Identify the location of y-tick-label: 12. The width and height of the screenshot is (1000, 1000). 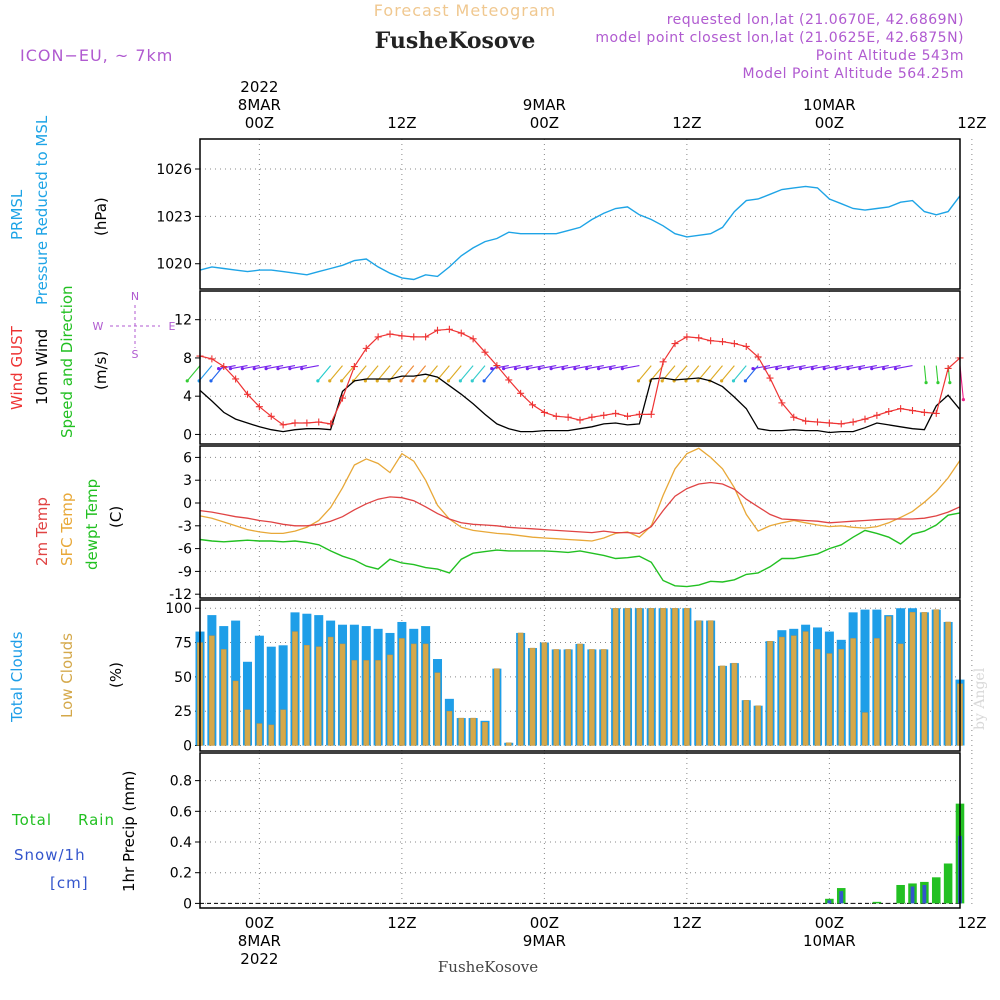
(183, 321).